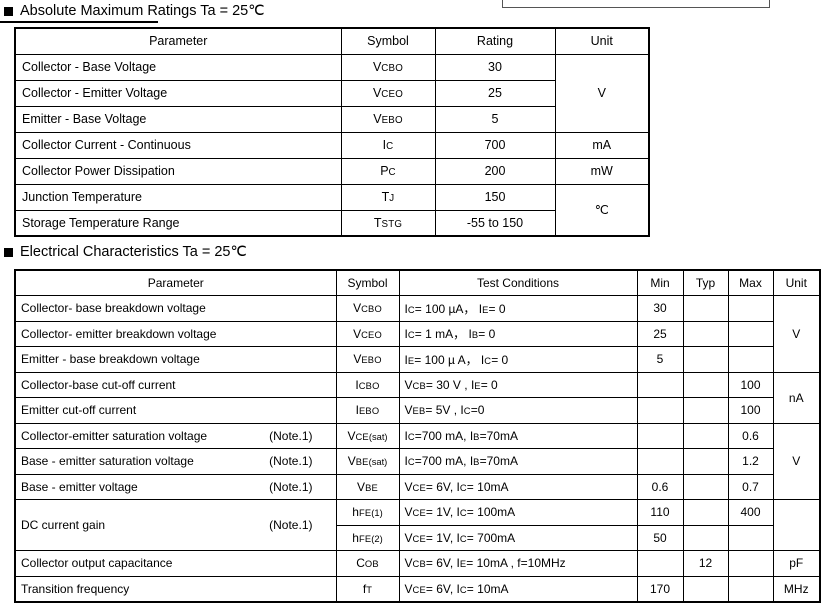 The height and width of the screenshot is (608, 829). I want to click on column-header-parameter: Parameter, so click(178, 41).